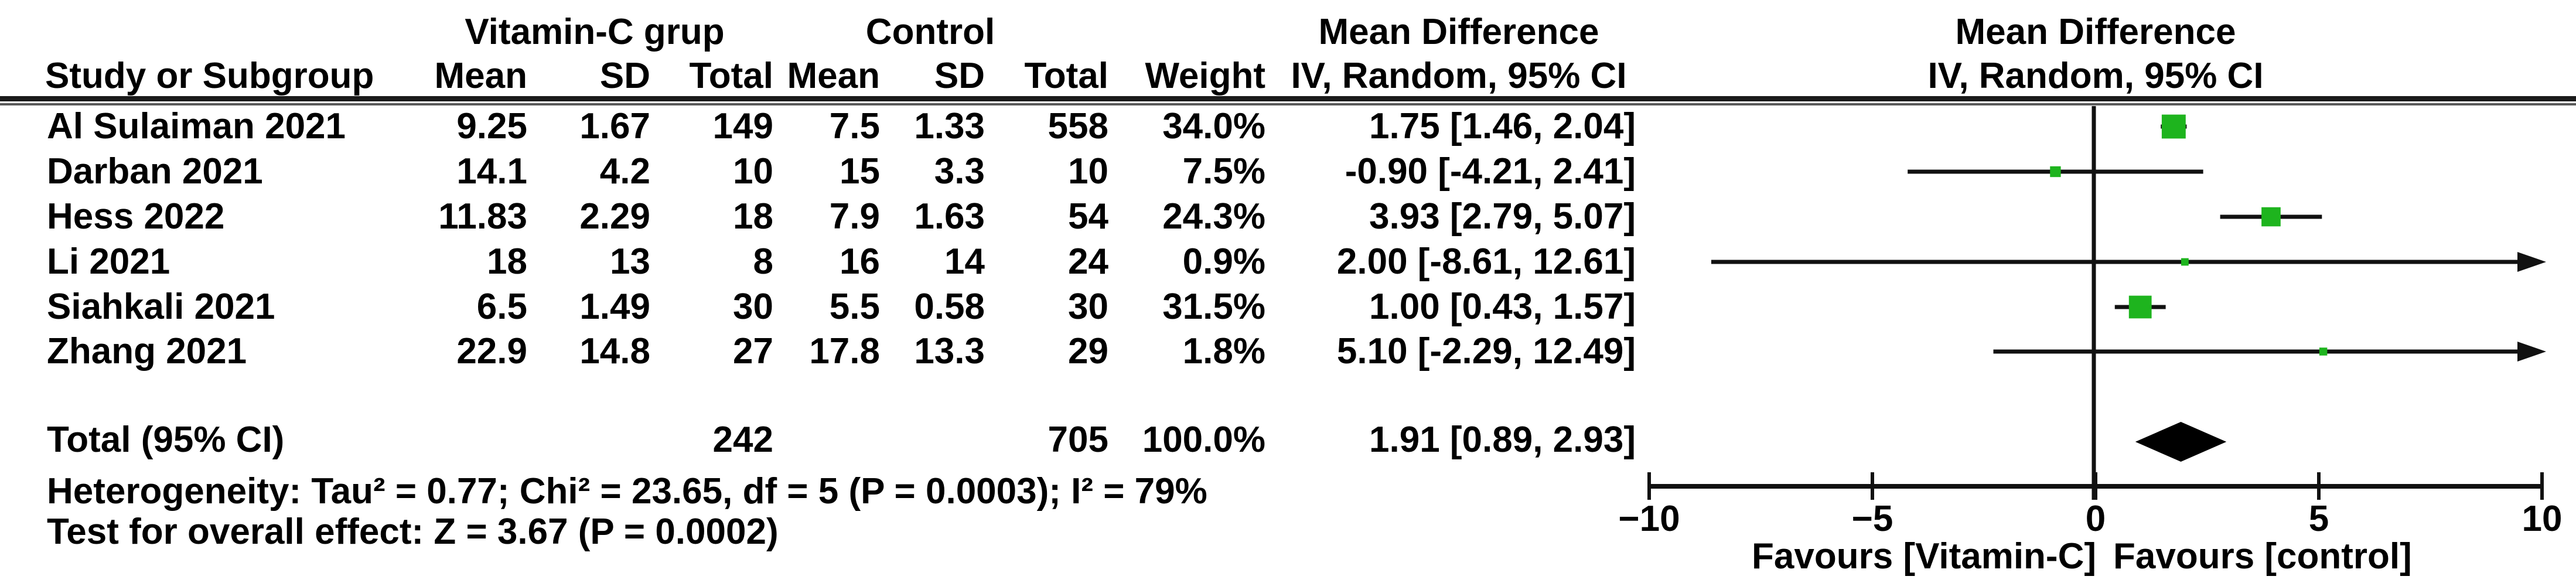 This screenshot has height=583, width=2576. I want to click on ci-text: -0.90 [-4.21, 2.41], so click(1490, 172).